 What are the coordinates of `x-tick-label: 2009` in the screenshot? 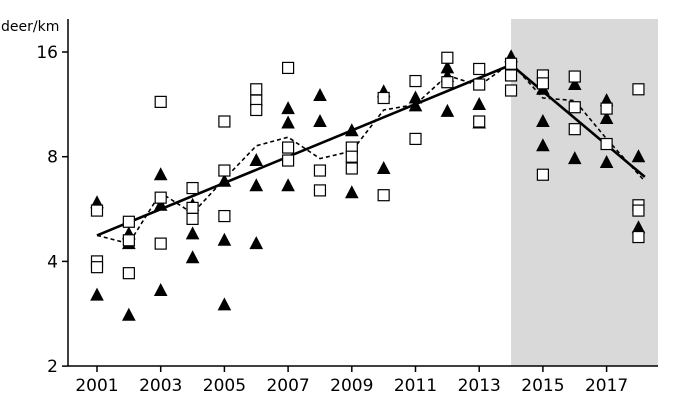 It's located at (351, 386).